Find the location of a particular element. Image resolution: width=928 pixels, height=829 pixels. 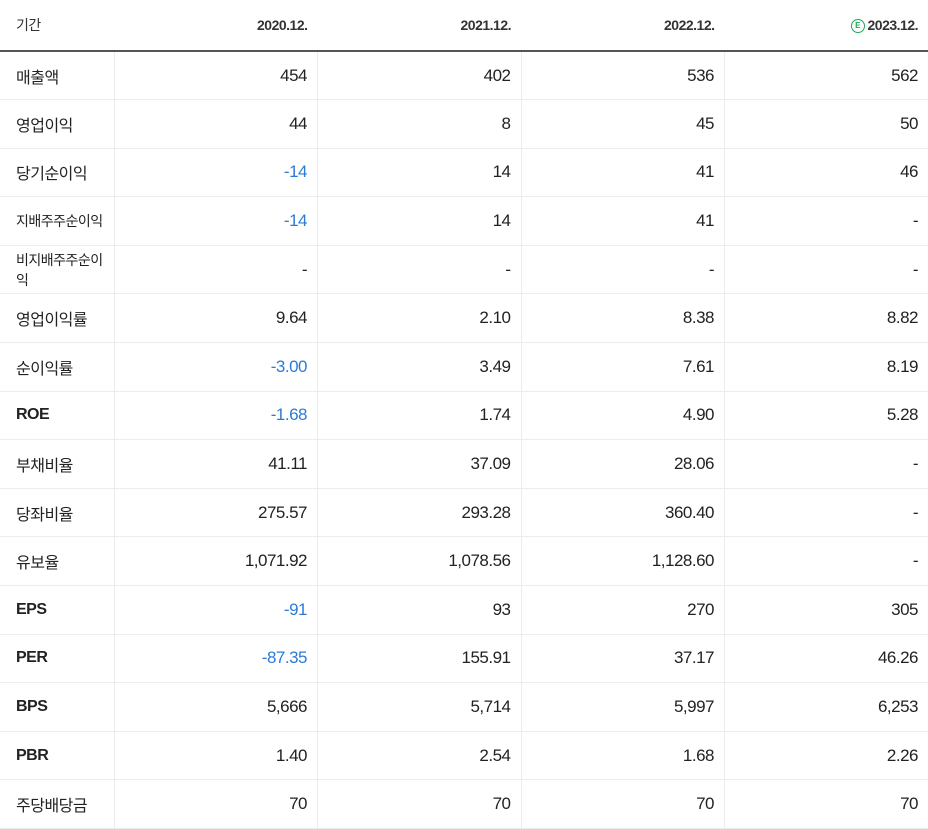

cell-value: 305 is located at coordinates (826, 610).